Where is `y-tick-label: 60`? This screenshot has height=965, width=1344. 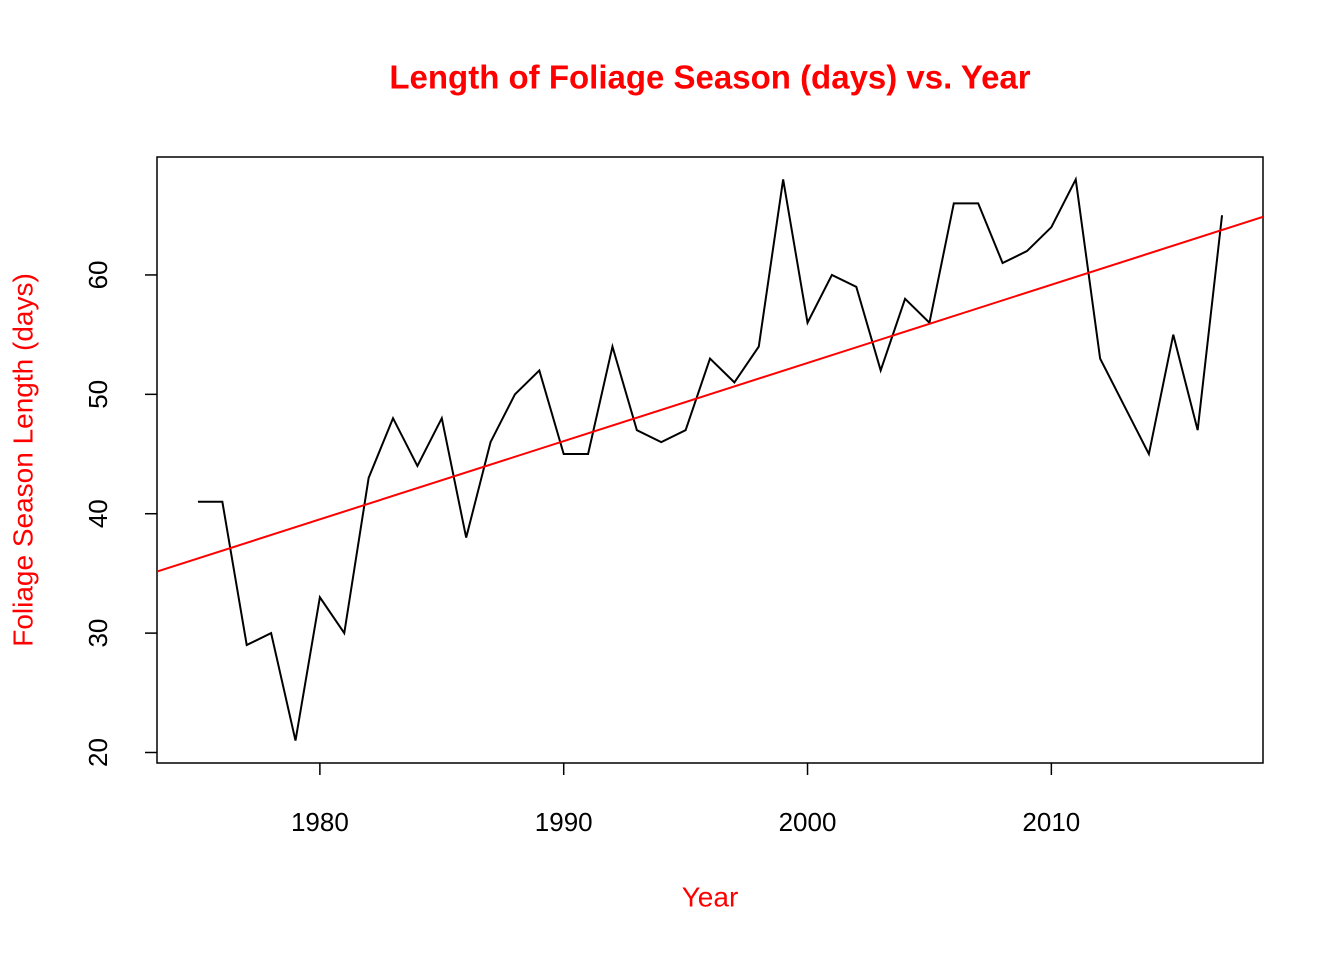 y-tick-label: 60 is located at coordinates (98, 274).